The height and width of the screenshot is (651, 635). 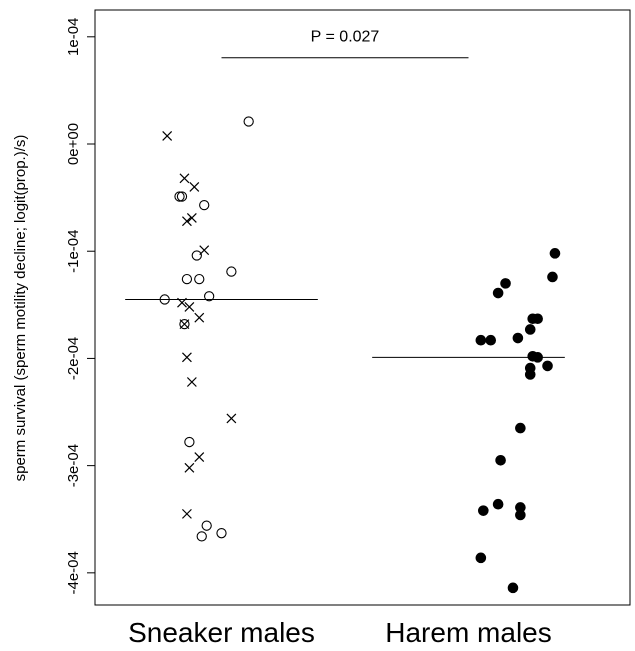 I want to click on y-tick-label: 1e-04, so click(x=73, y=37).